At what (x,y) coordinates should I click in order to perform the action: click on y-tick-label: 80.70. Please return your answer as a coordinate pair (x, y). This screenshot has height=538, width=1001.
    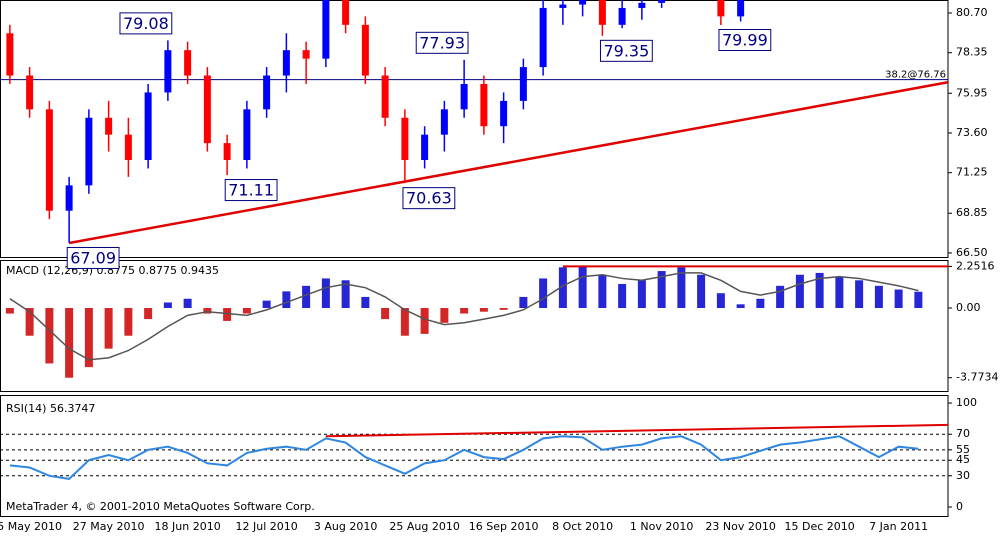
    Looking at the image, I should click on (972, 12).